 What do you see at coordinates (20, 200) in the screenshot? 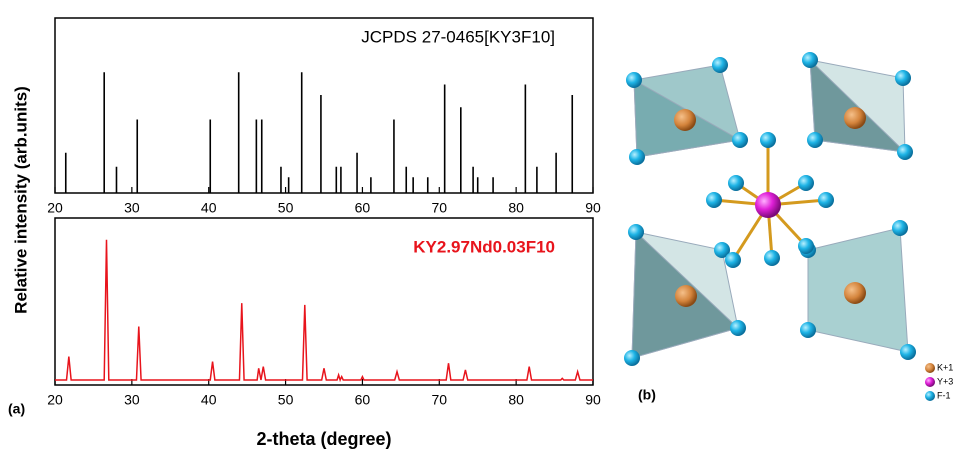
I see `y-axis-label: Relative intensity (arb.units)` at bounding box center [20, 200].